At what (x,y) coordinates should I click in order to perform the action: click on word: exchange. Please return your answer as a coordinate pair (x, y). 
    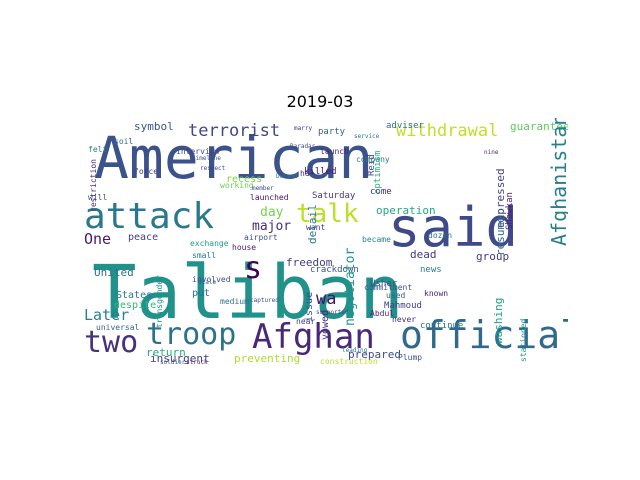
    Looking at the image, I should click on (209, 243).